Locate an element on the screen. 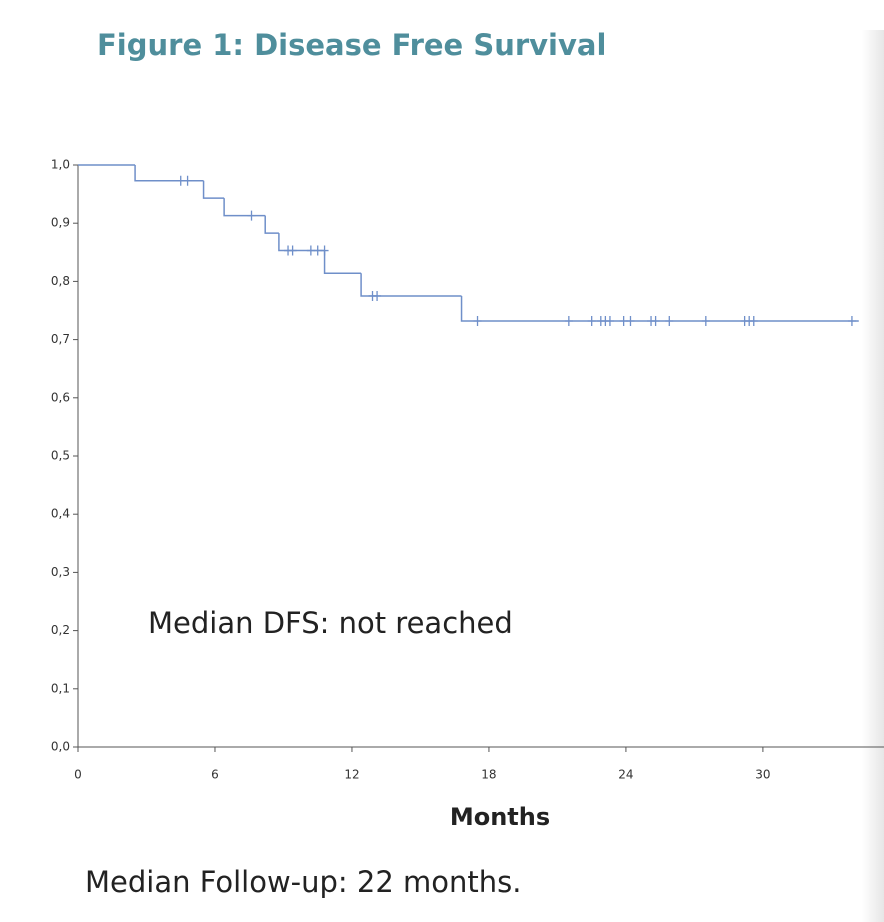 The image size is (884, 922). x-tick-label: 30 is located at coordinates (762, 775).